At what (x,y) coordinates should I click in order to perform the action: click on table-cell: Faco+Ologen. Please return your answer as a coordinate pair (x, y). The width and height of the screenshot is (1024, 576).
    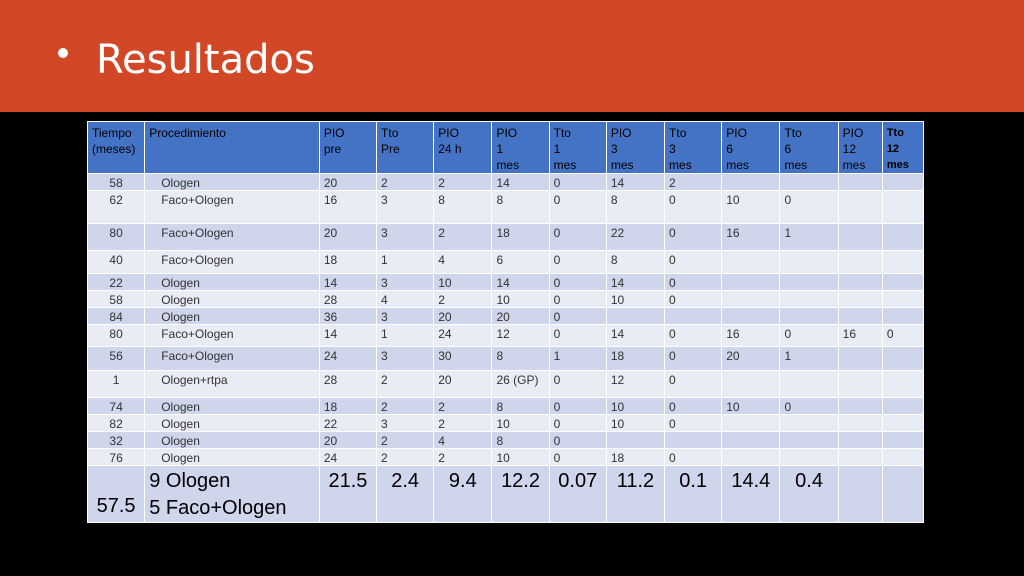
    Looking at the image, I should click on (232, 359).